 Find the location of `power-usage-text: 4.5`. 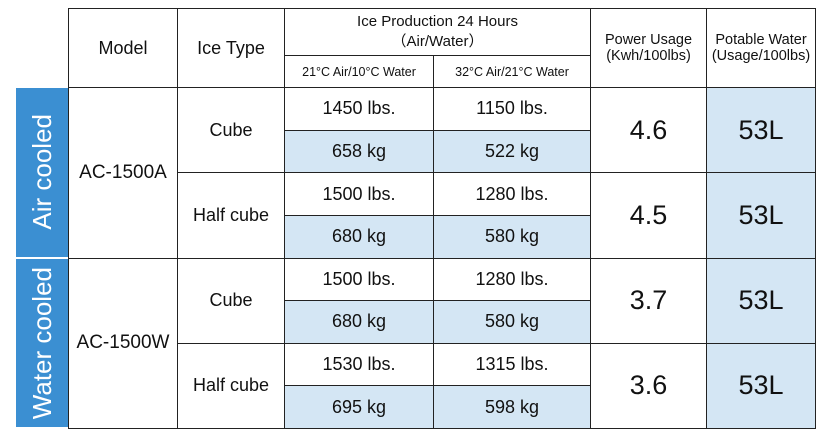

power-usage-text: 4.5 is located at coordinates (648, 214).